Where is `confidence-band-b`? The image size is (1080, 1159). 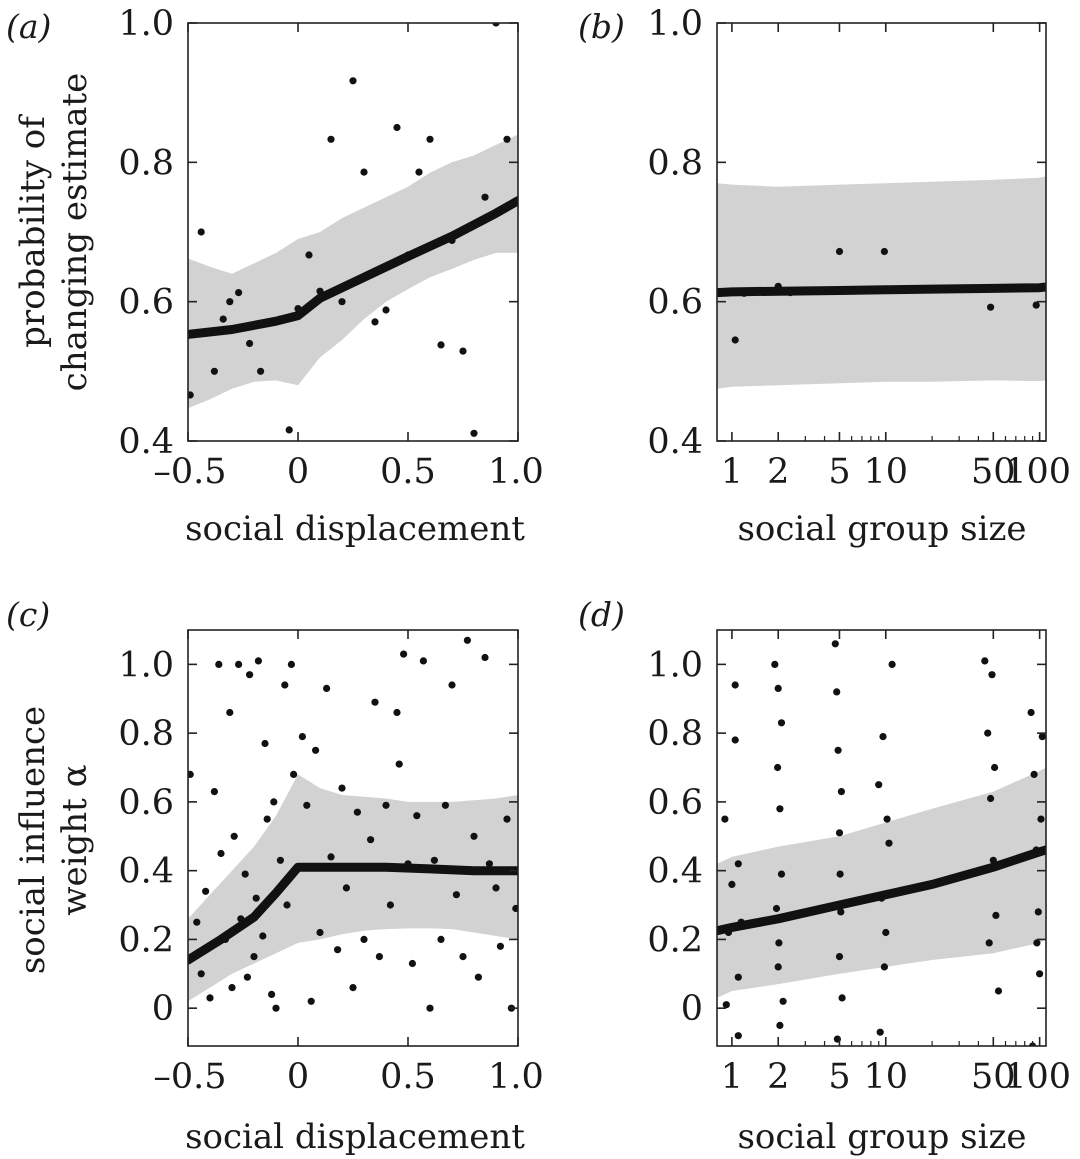
confidence-band-b is located at coordinates (881, 282).